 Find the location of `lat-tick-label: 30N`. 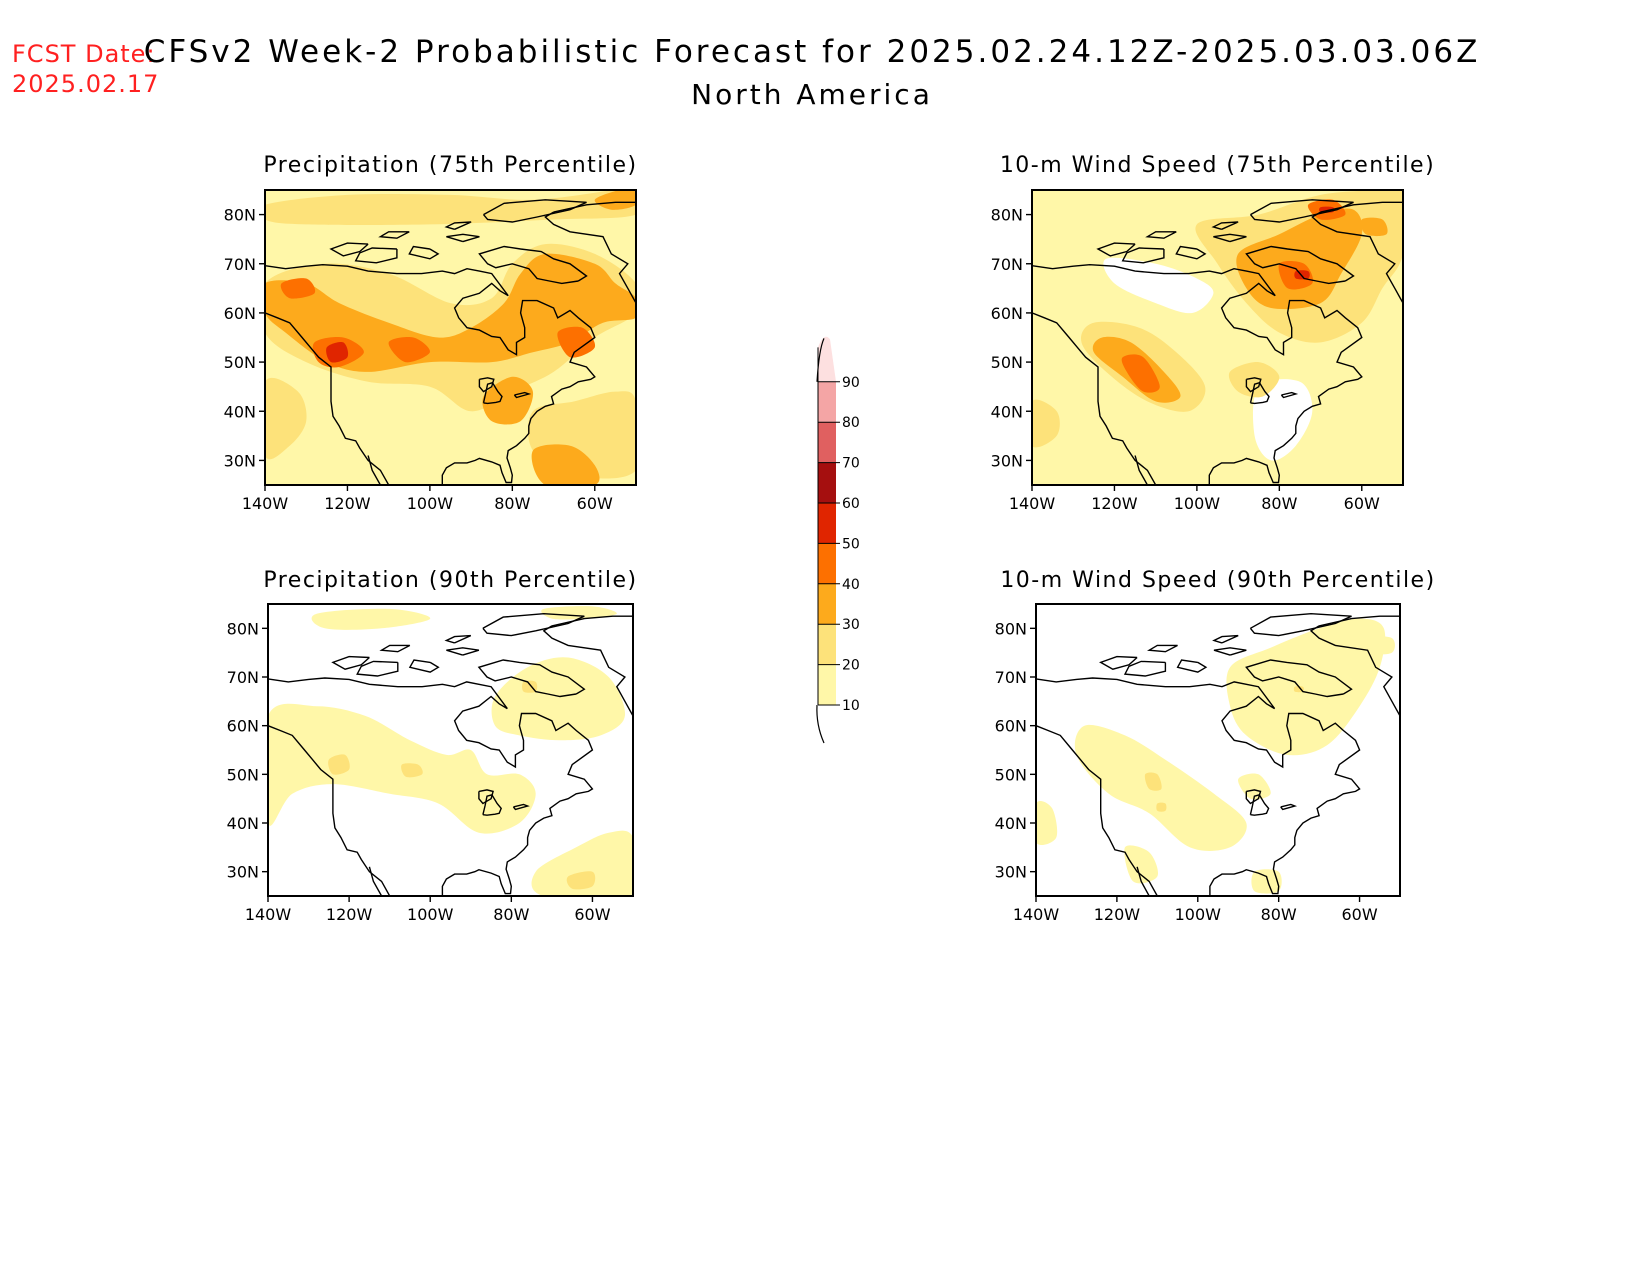

lat-tick-label: 30N is located at coordinates (1011, 872).